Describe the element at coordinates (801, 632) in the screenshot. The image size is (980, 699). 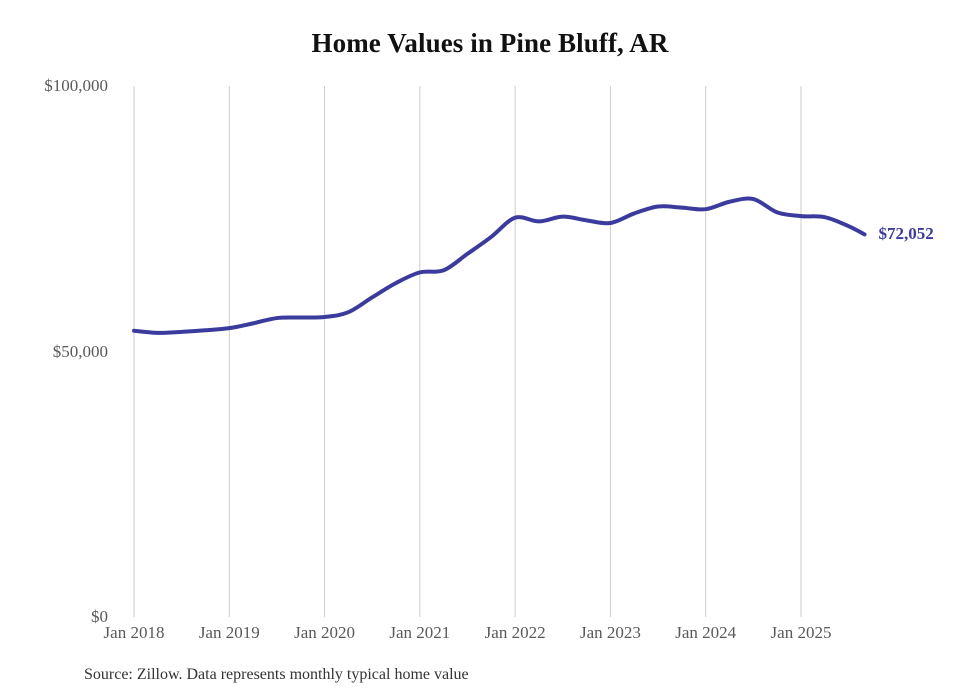
I see `x-axis-tick-label: Jan 2025` at that location.